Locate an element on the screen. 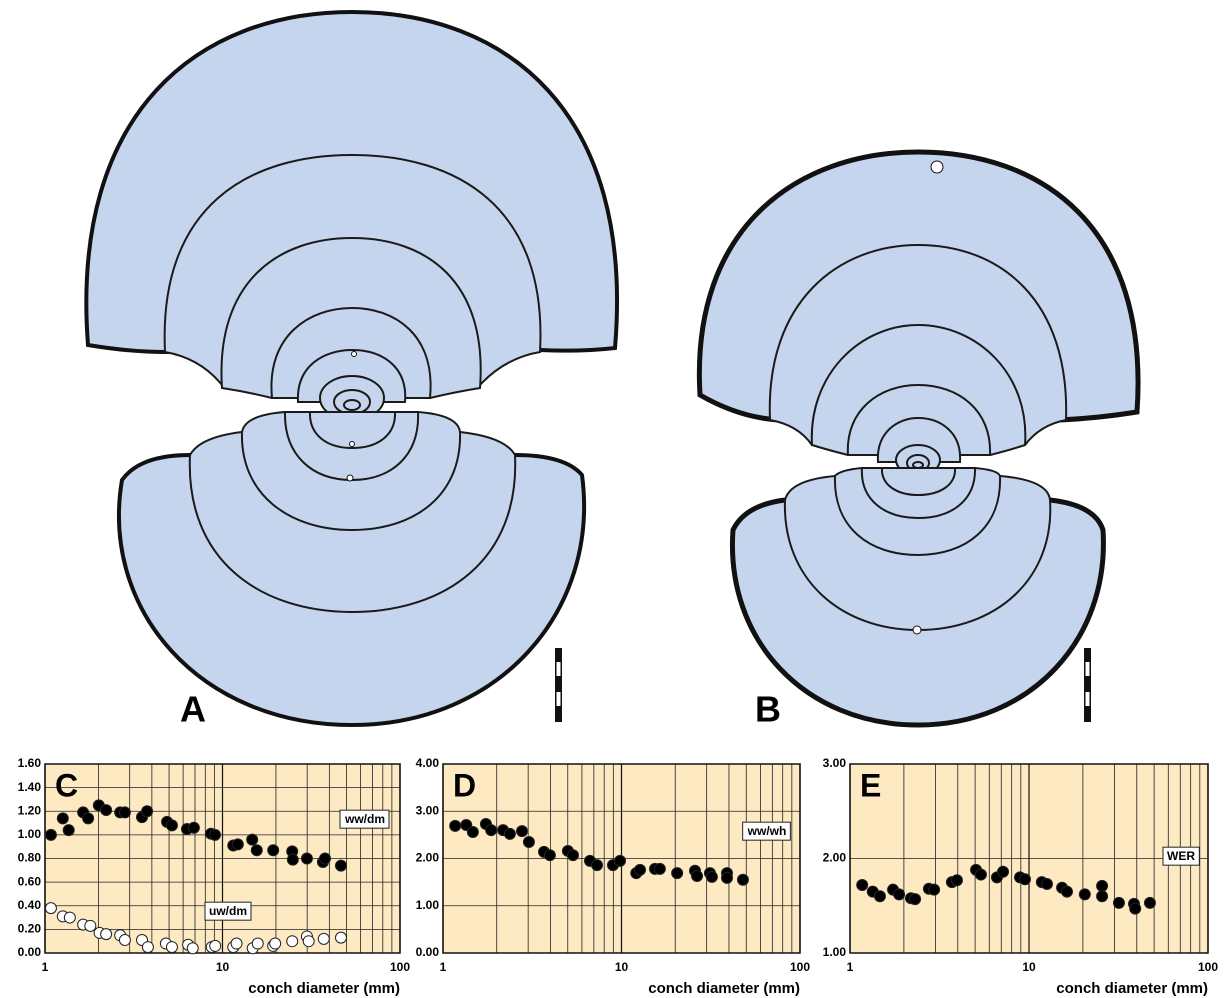  y-tick-label: 1.20 is located at coordinates (30, 810).